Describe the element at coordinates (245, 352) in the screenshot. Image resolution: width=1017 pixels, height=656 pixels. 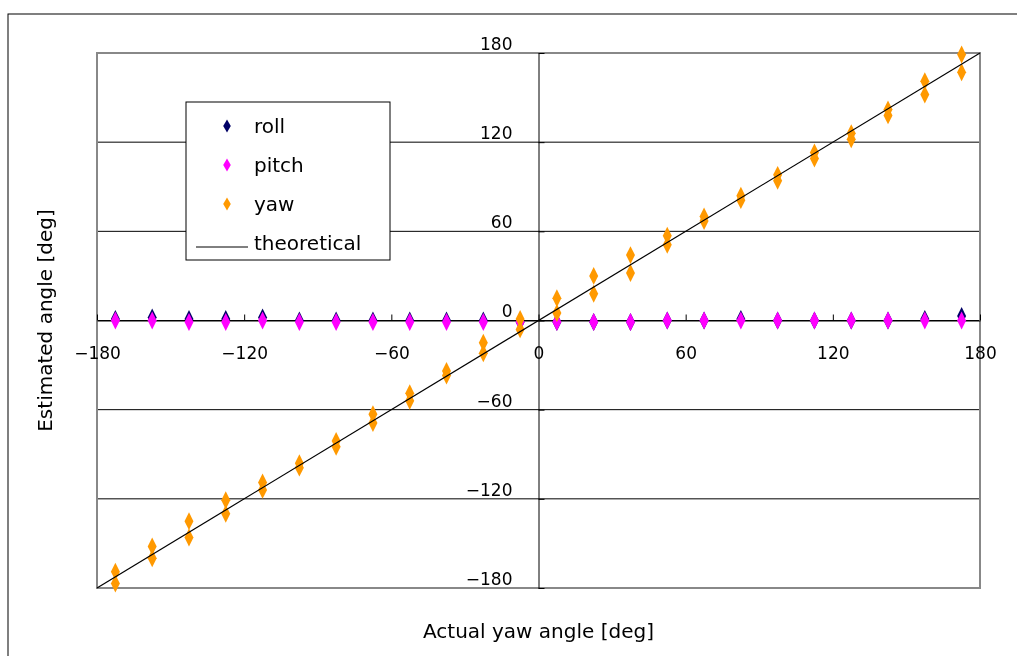
I see `x-tick-label: −120` at that location.